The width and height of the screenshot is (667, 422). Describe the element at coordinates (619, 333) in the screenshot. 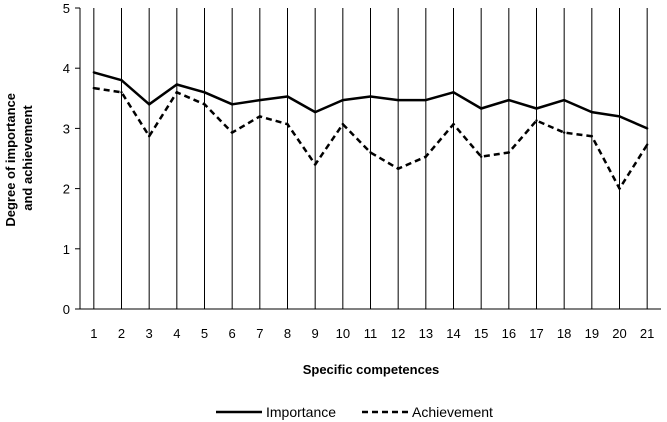

I see `x-tick-label-20: 20` at that location.